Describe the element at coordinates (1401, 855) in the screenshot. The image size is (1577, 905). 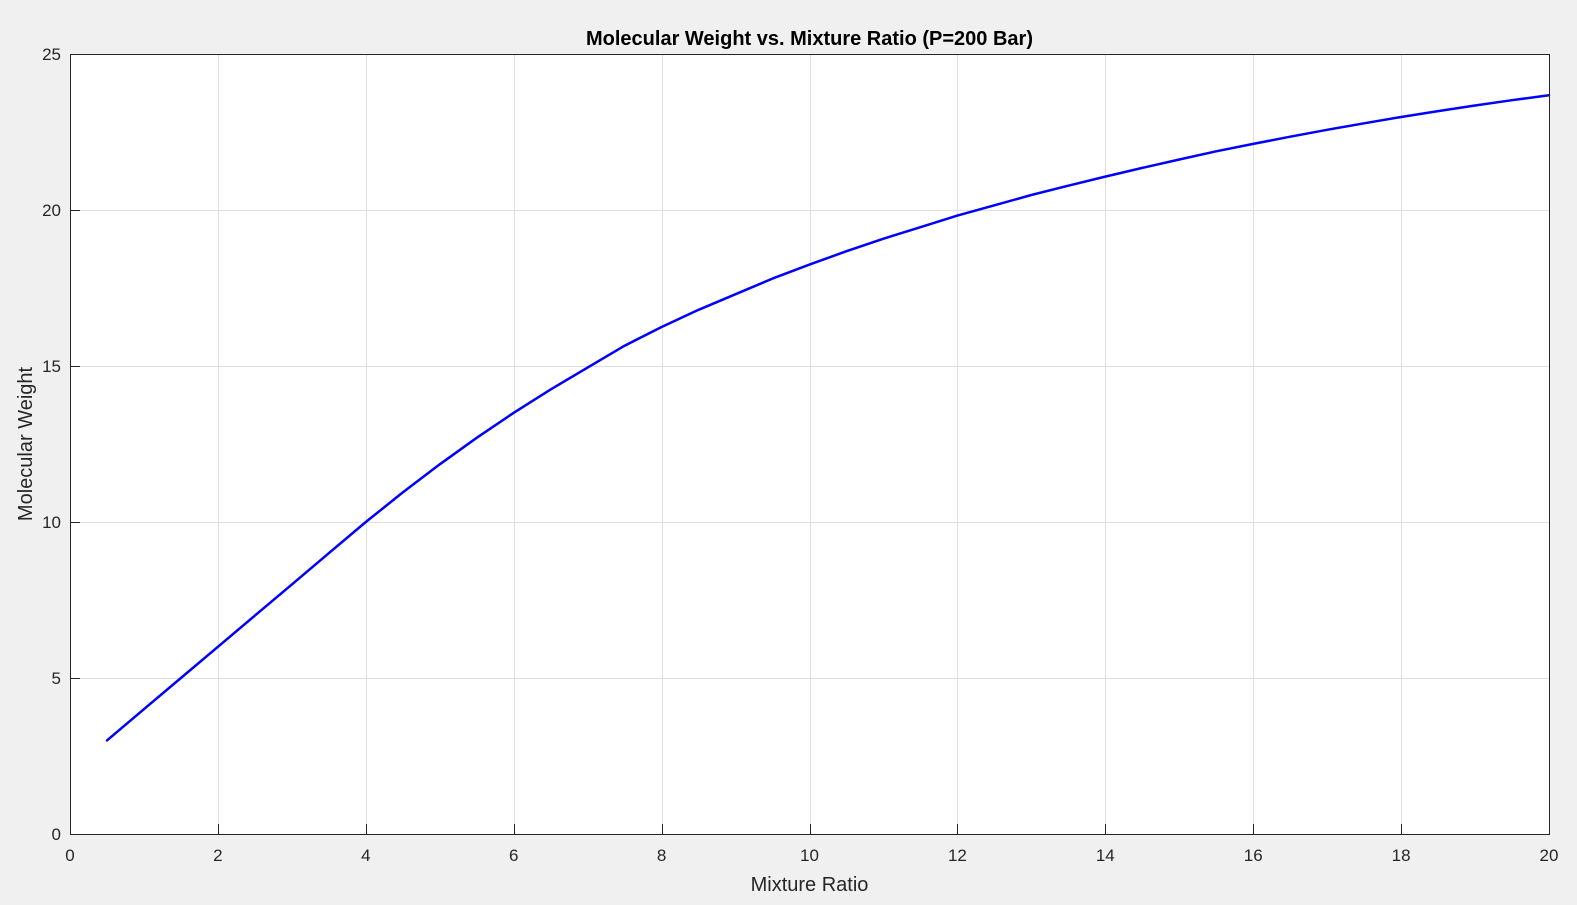
I see `x-tick-label-9: 18` at that location.